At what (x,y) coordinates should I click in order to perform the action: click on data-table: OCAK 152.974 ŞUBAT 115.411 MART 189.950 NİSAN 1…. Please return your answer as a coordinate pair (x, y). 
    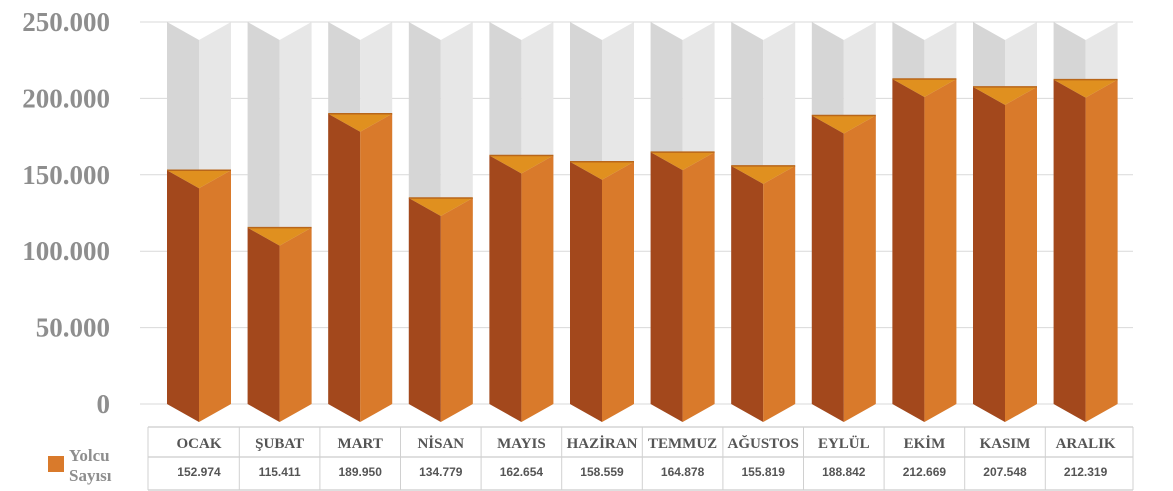
    Looking at the image, I should click on (640, 458).